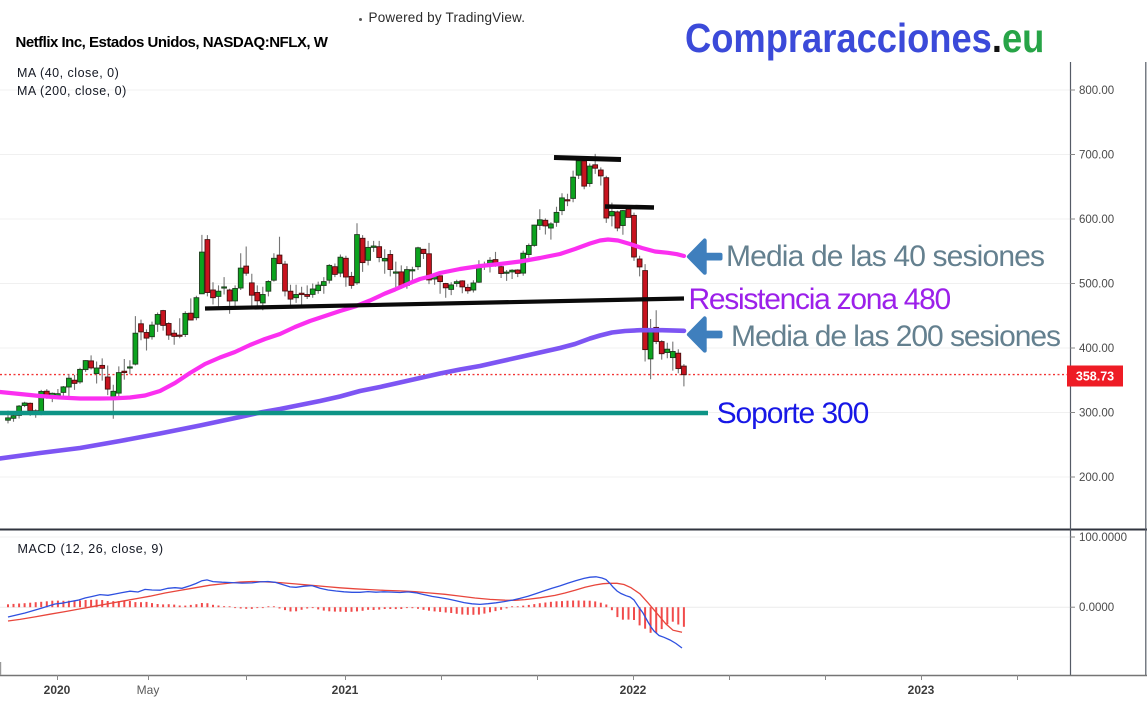 The width and height of the screenshot is (1147, 706). I want to click on svg-text: 2020, so click(57, 690).